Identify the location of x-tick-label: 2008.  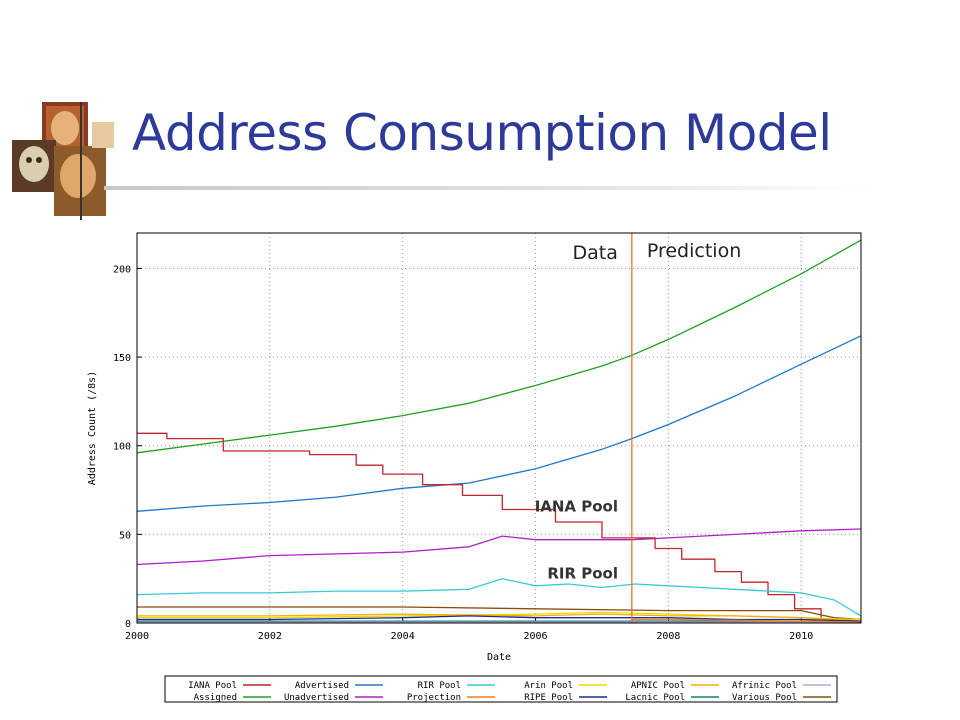
(668, 636).